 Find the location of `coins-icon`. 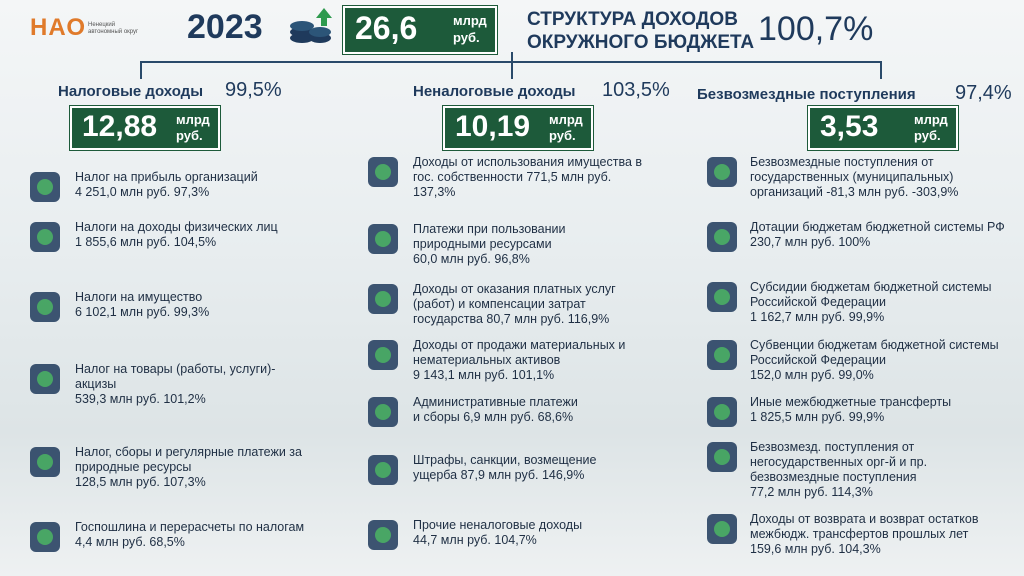

coins-icon is located at coordinates (311, 25).